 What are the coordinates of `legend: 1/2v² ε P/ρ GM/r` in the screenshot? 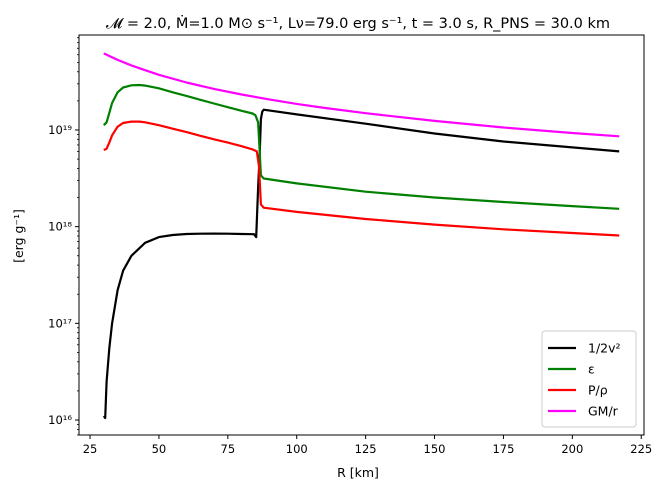 It's located at (589, 379).